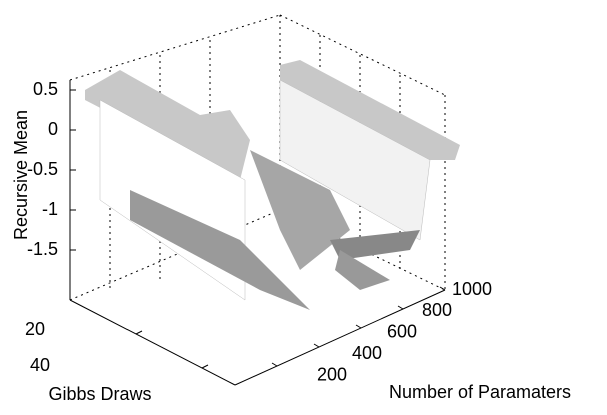 This screenshot has width=607, height=415. I want to click on x-axis-label: Number of Paramaters, so click(480, 392).